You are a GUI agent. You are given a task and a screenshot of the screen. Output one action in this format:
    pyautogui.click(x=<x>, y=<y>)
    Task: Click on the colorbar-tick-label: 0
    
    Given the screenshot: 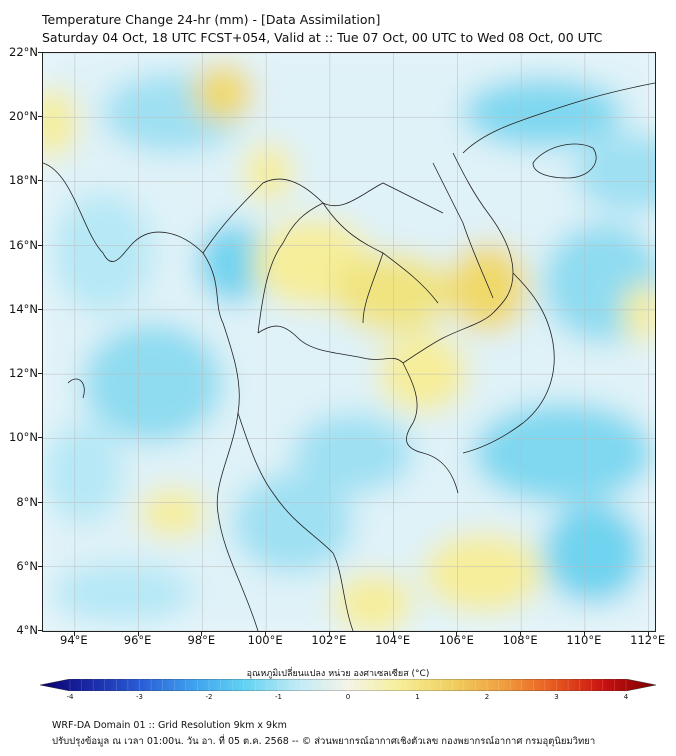 What is the action you would take?
    pyautogui.click(x=348, y=697)
    